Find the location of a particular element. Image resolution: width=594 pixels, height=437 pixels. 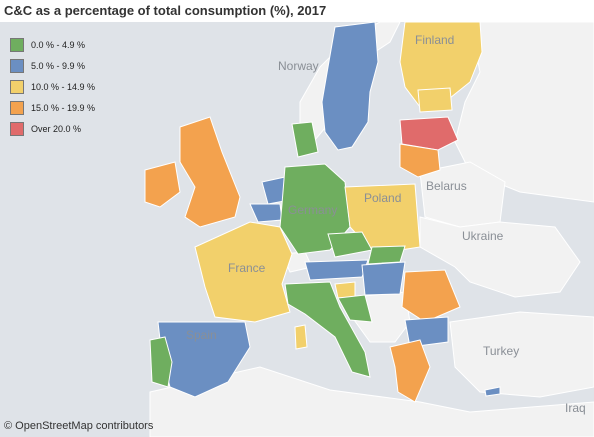

label-poland: Poland is located at coordinates (382, 198).